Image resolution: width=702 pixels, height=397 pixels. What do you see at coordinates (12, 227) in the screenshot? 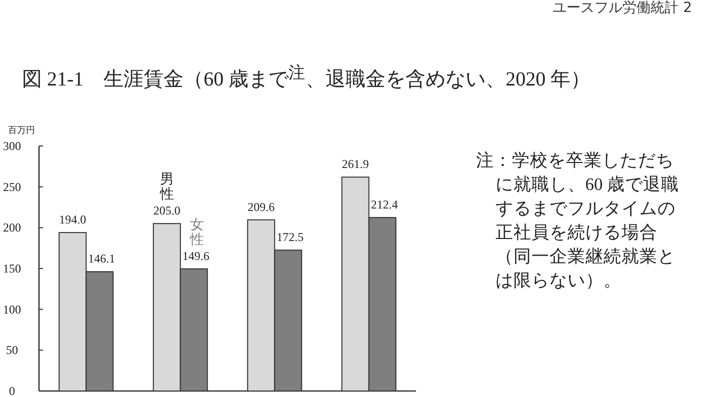
I see `y-tick-label: 200` at bounding box center [12, 227].